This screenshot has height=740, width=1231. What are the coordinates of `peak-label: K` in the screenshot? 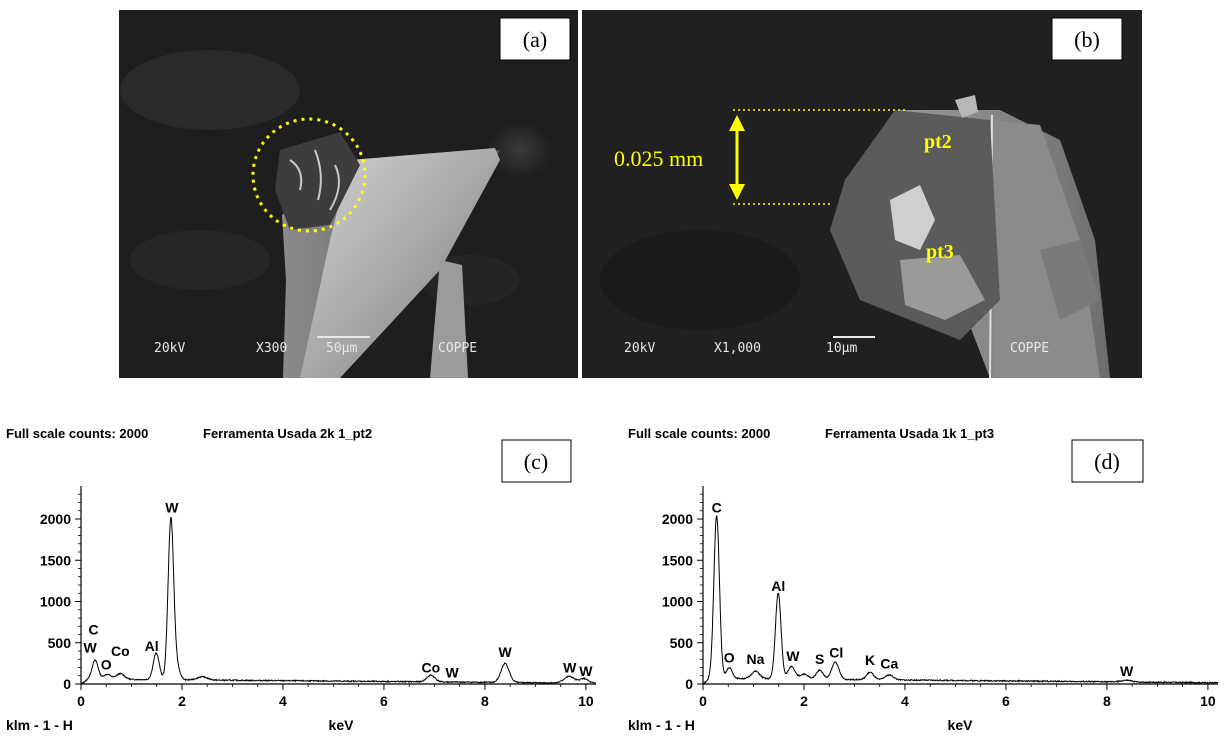 It's located at (870, 660).